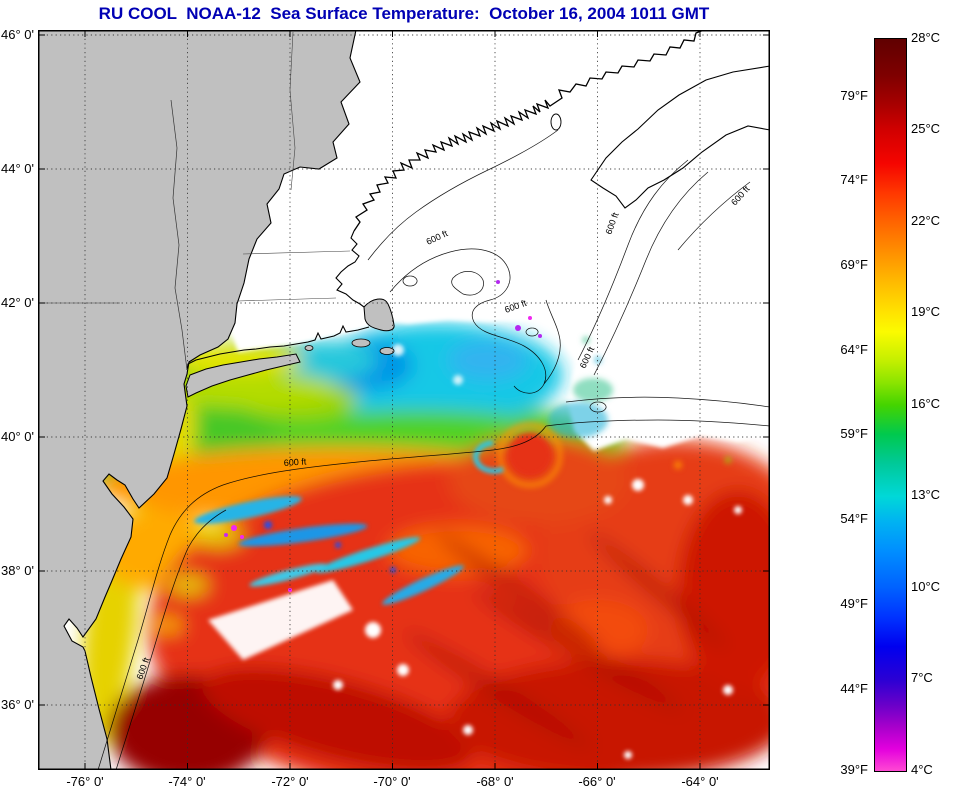  Describe the element at coordinates (17, 704) in the screenshot. I see `y-tick-label: 36° 0'` at that location.